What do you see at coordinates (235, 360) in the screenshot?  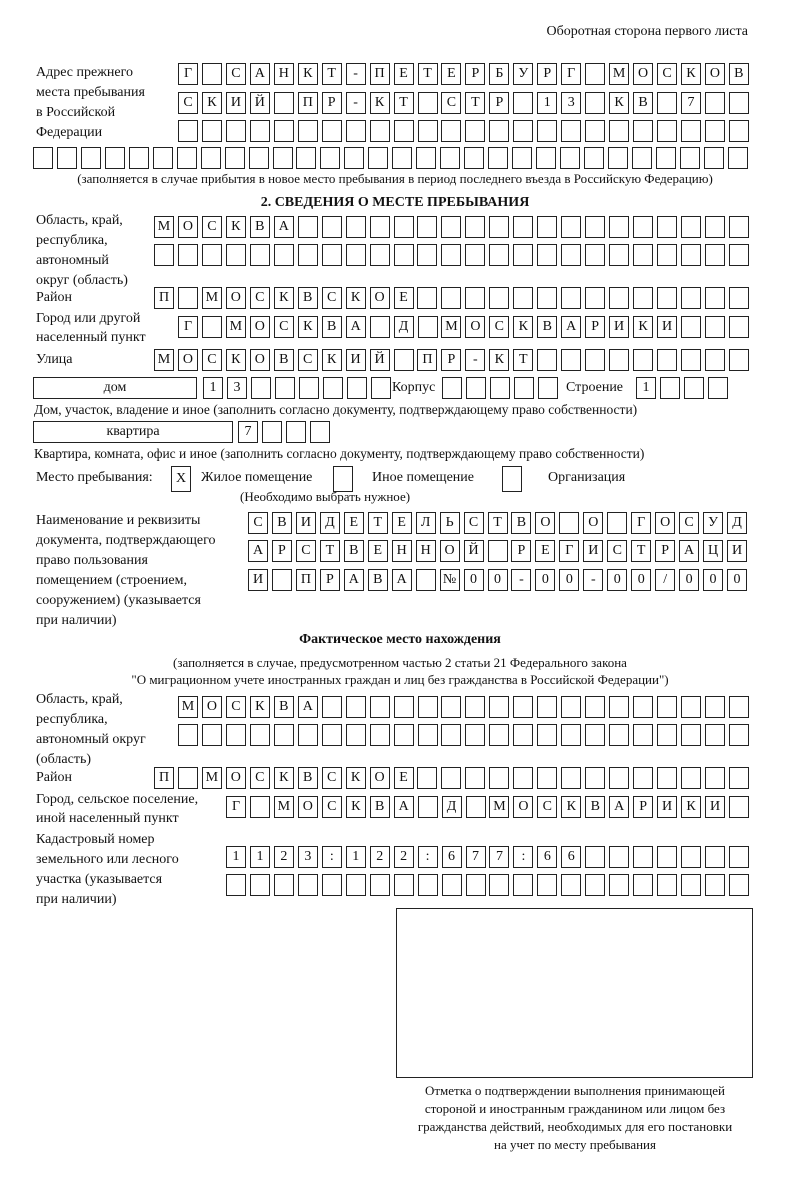 I see `street-cell: К` at bounding box center [235, 360].